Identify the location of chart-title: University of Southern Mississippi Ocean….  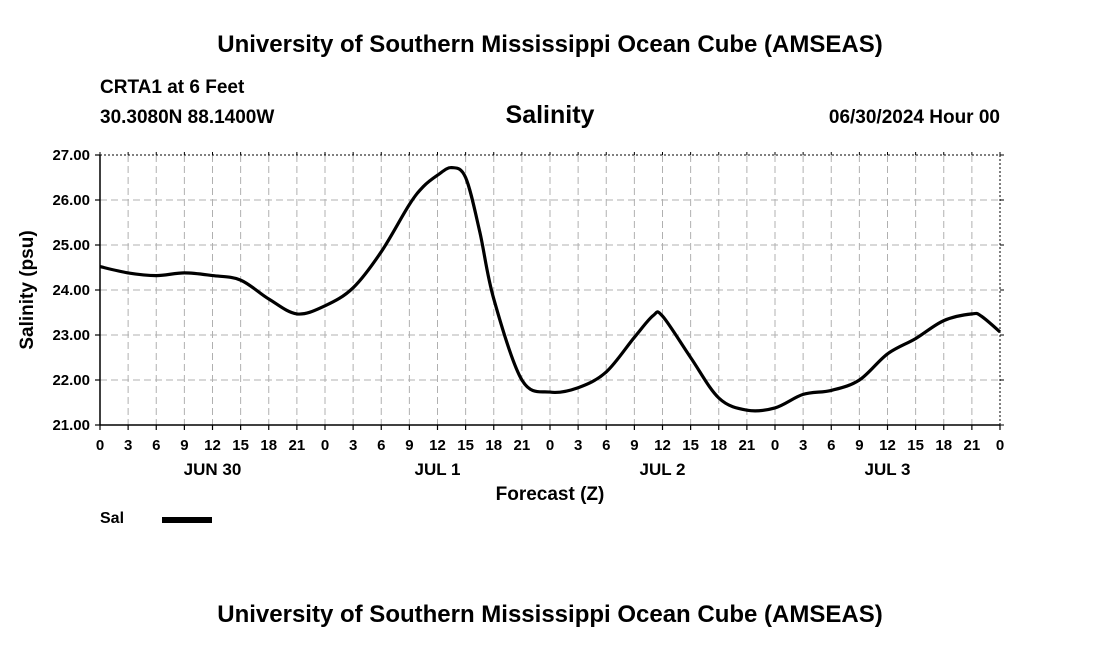
(550, 44).